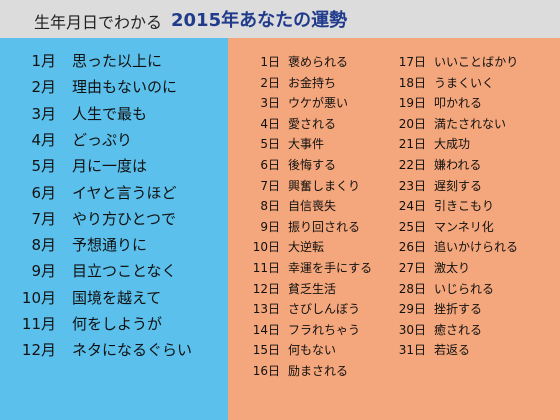 This screenshot has width=560, height=420. I want to click on day-label: 14日, so click(266, 329).